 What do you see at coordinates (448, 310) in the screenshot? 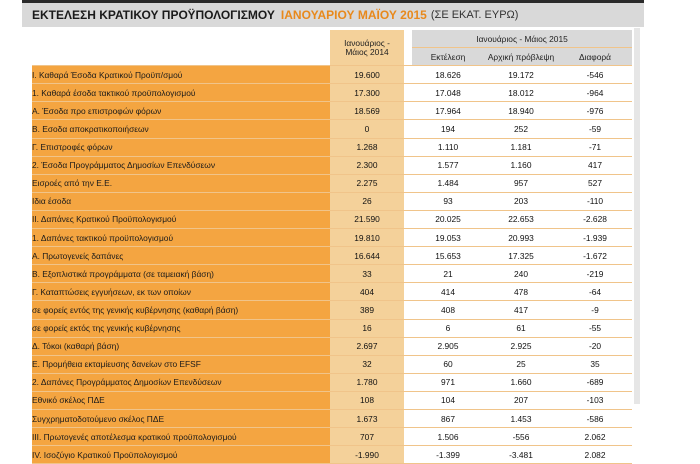
I see `value-execution: 408` at bounding box center [448, 310].